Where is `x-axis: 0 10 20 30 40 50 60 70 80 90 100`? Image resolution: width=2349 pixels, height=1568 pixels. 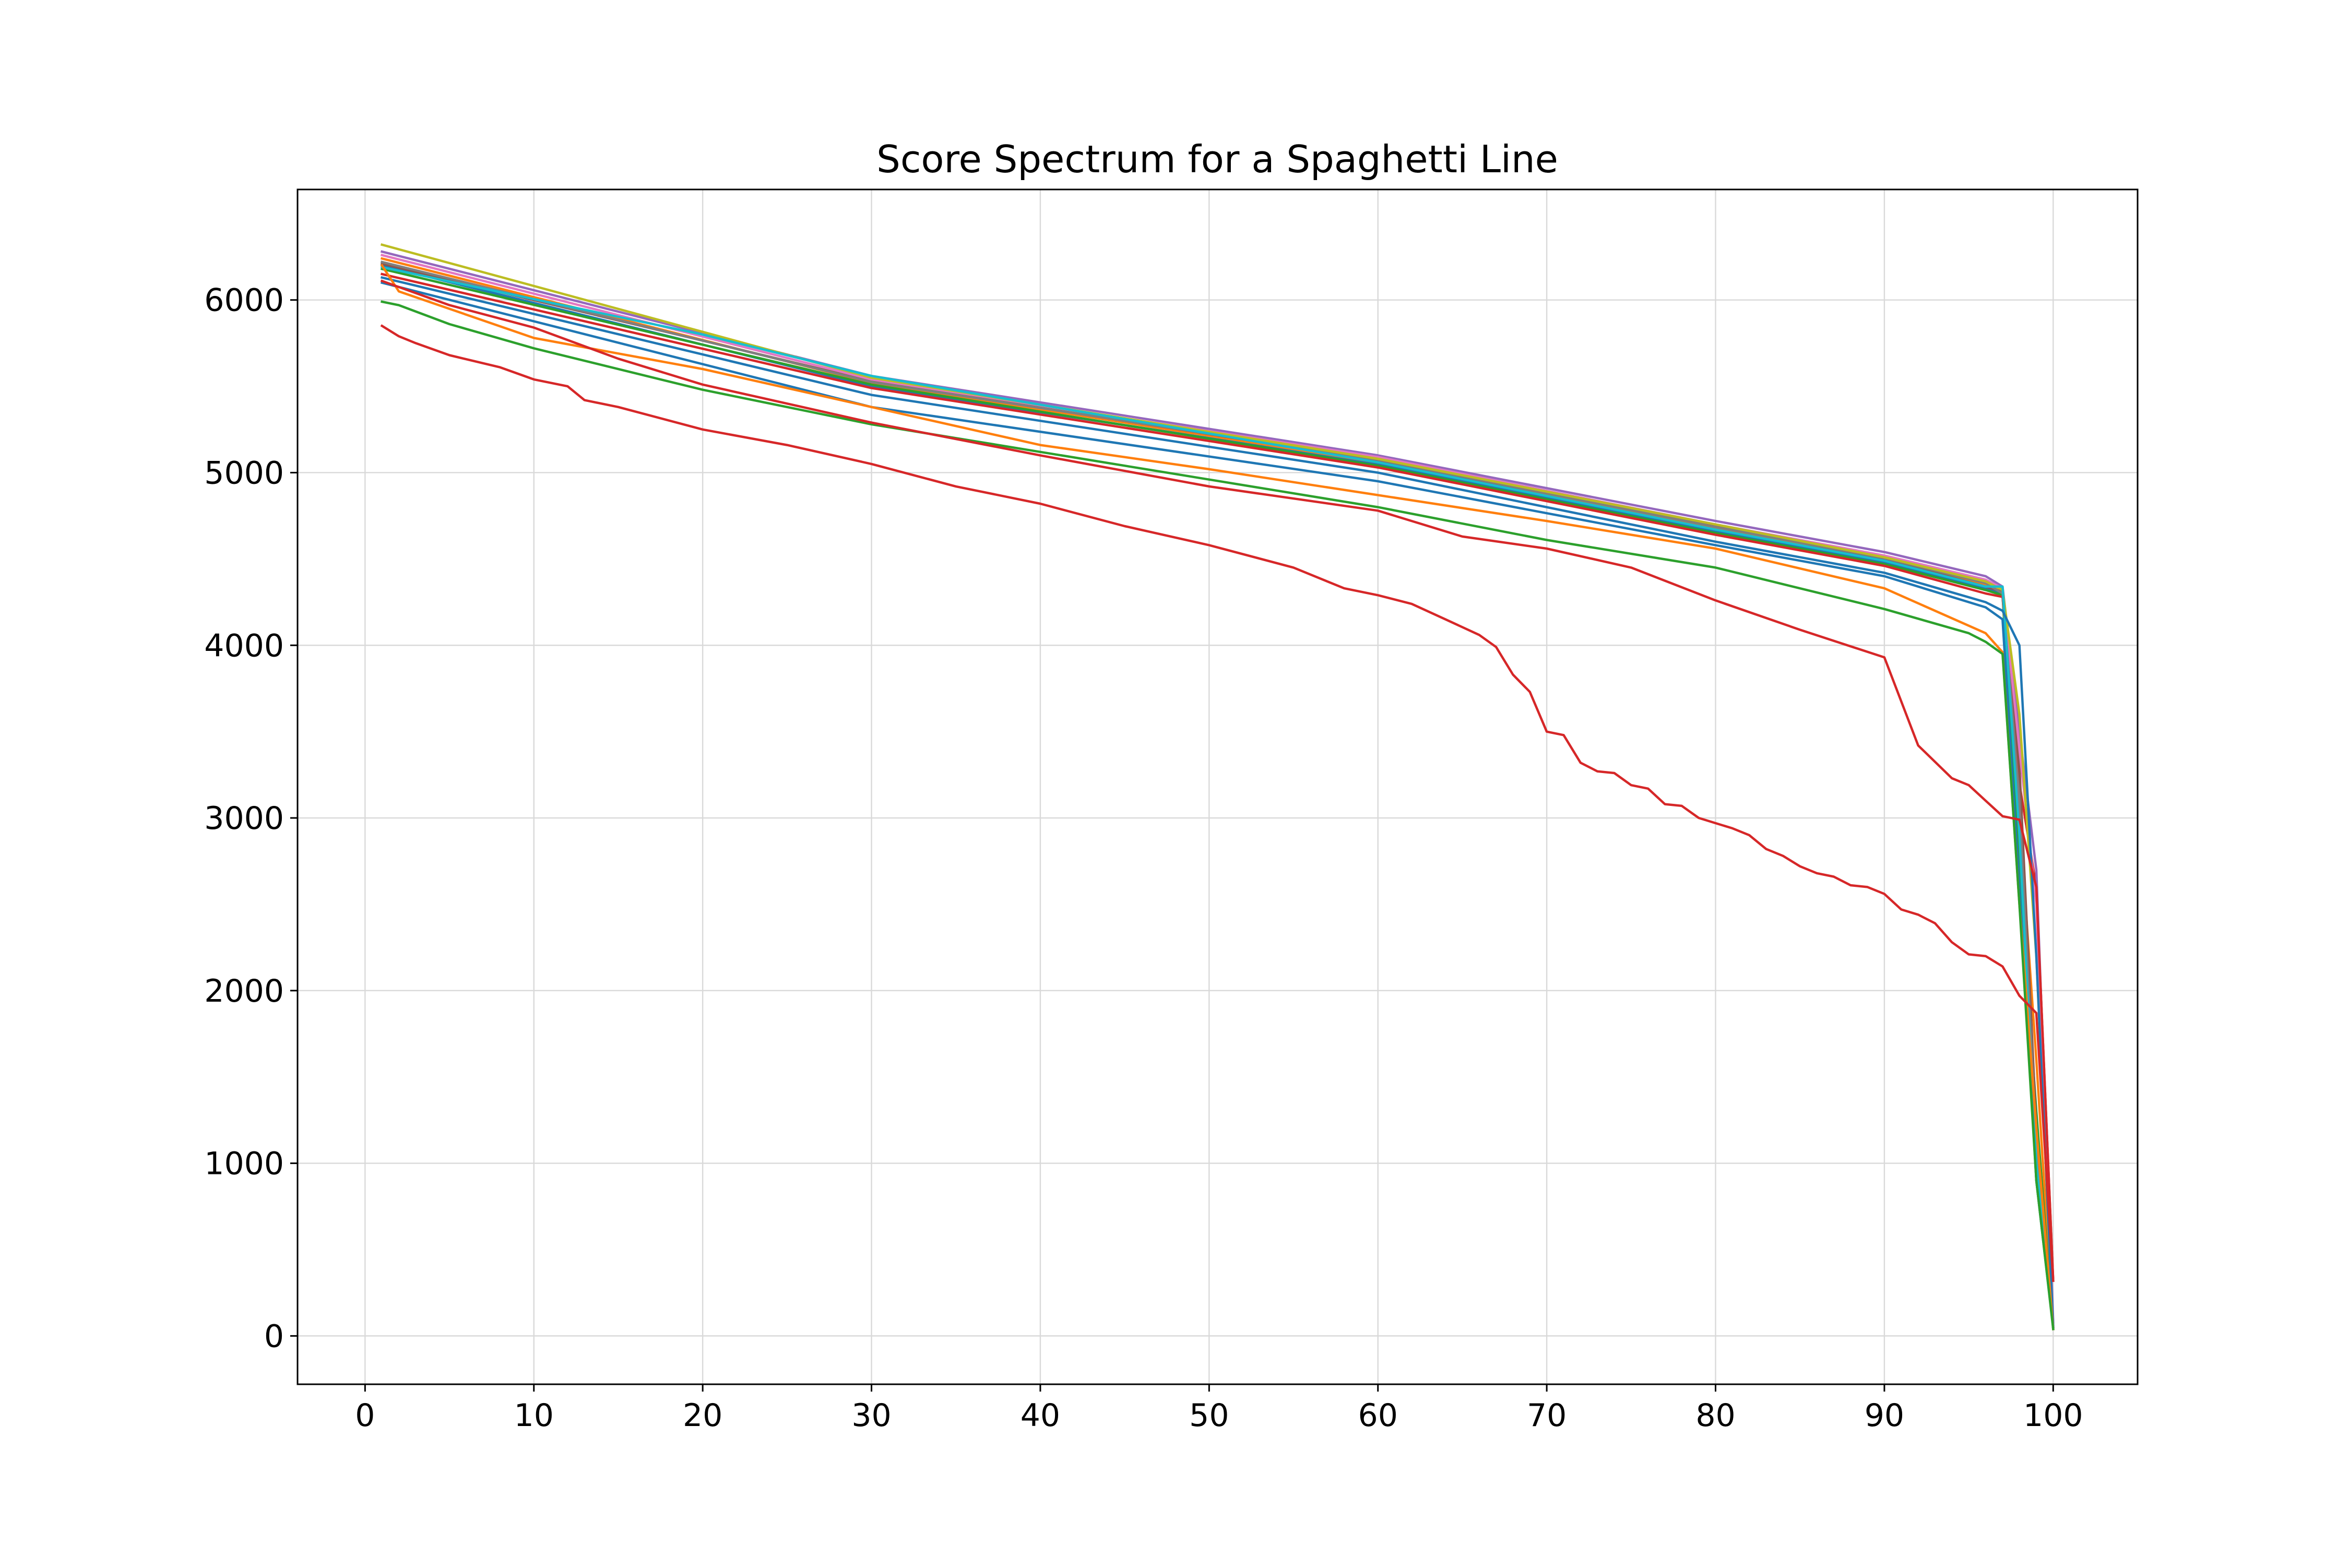 x-axis: 0 10 20 30 40 50 60 70 80 90 100 is located at coordinates (1219, 1409).